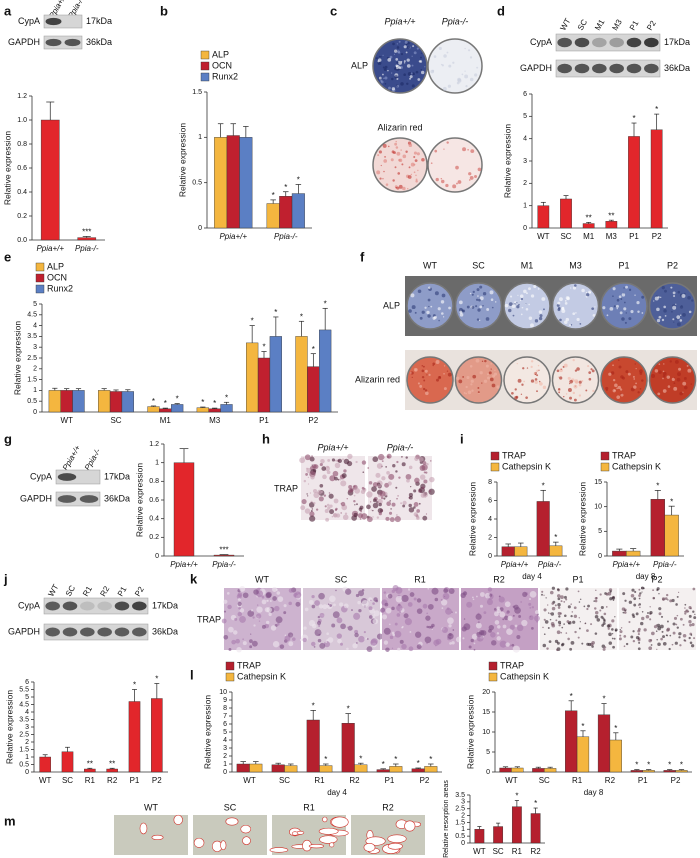  Describe the element at coordinates (301, 316) in the screenshot. I see `significance: *` at that location.